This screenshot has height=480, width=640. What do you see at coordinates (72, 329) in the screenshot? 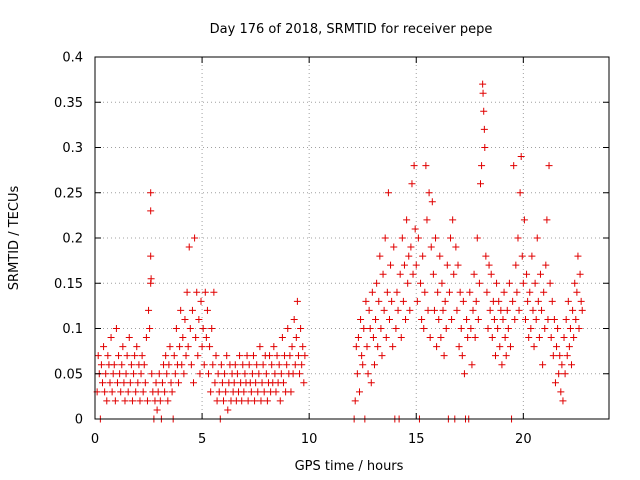
I see `y-tick-label: 0.1` at bounding box center [72, 329].